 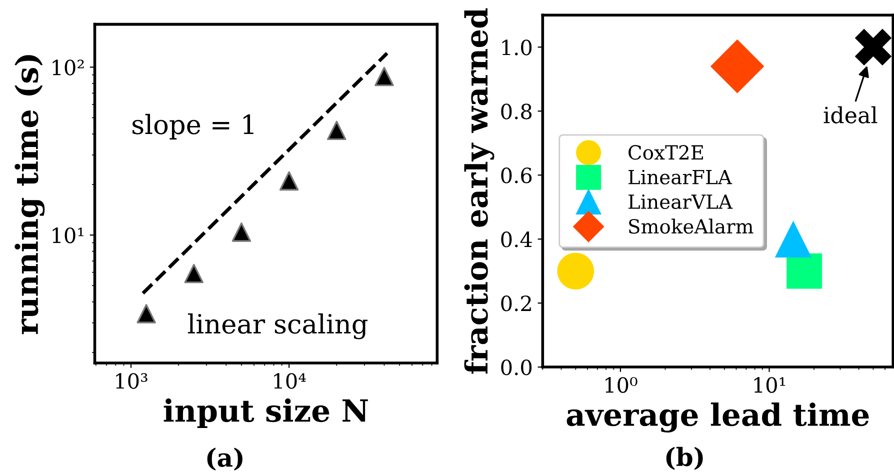 What do you see at coordinates (266, 413) in the screenshot?
I see `x-axis-title: input size N` at bounding box center [266, 413].